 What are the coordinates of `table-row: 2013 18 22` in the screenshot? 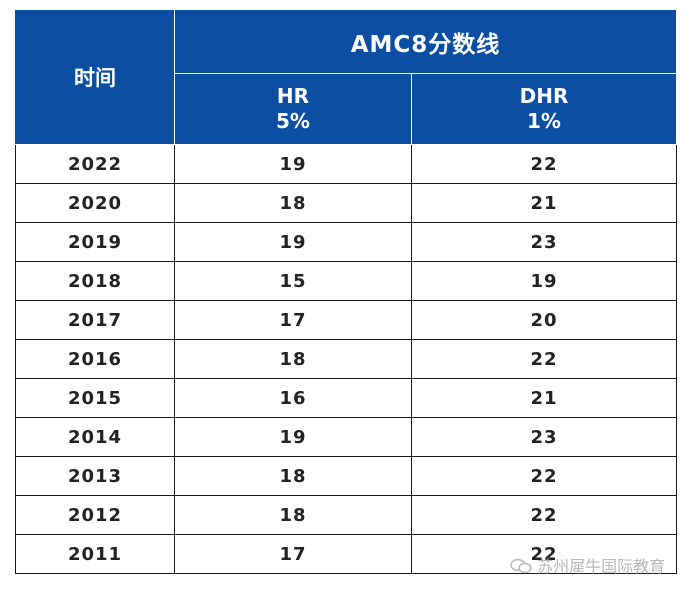 It's located at (346, 476).